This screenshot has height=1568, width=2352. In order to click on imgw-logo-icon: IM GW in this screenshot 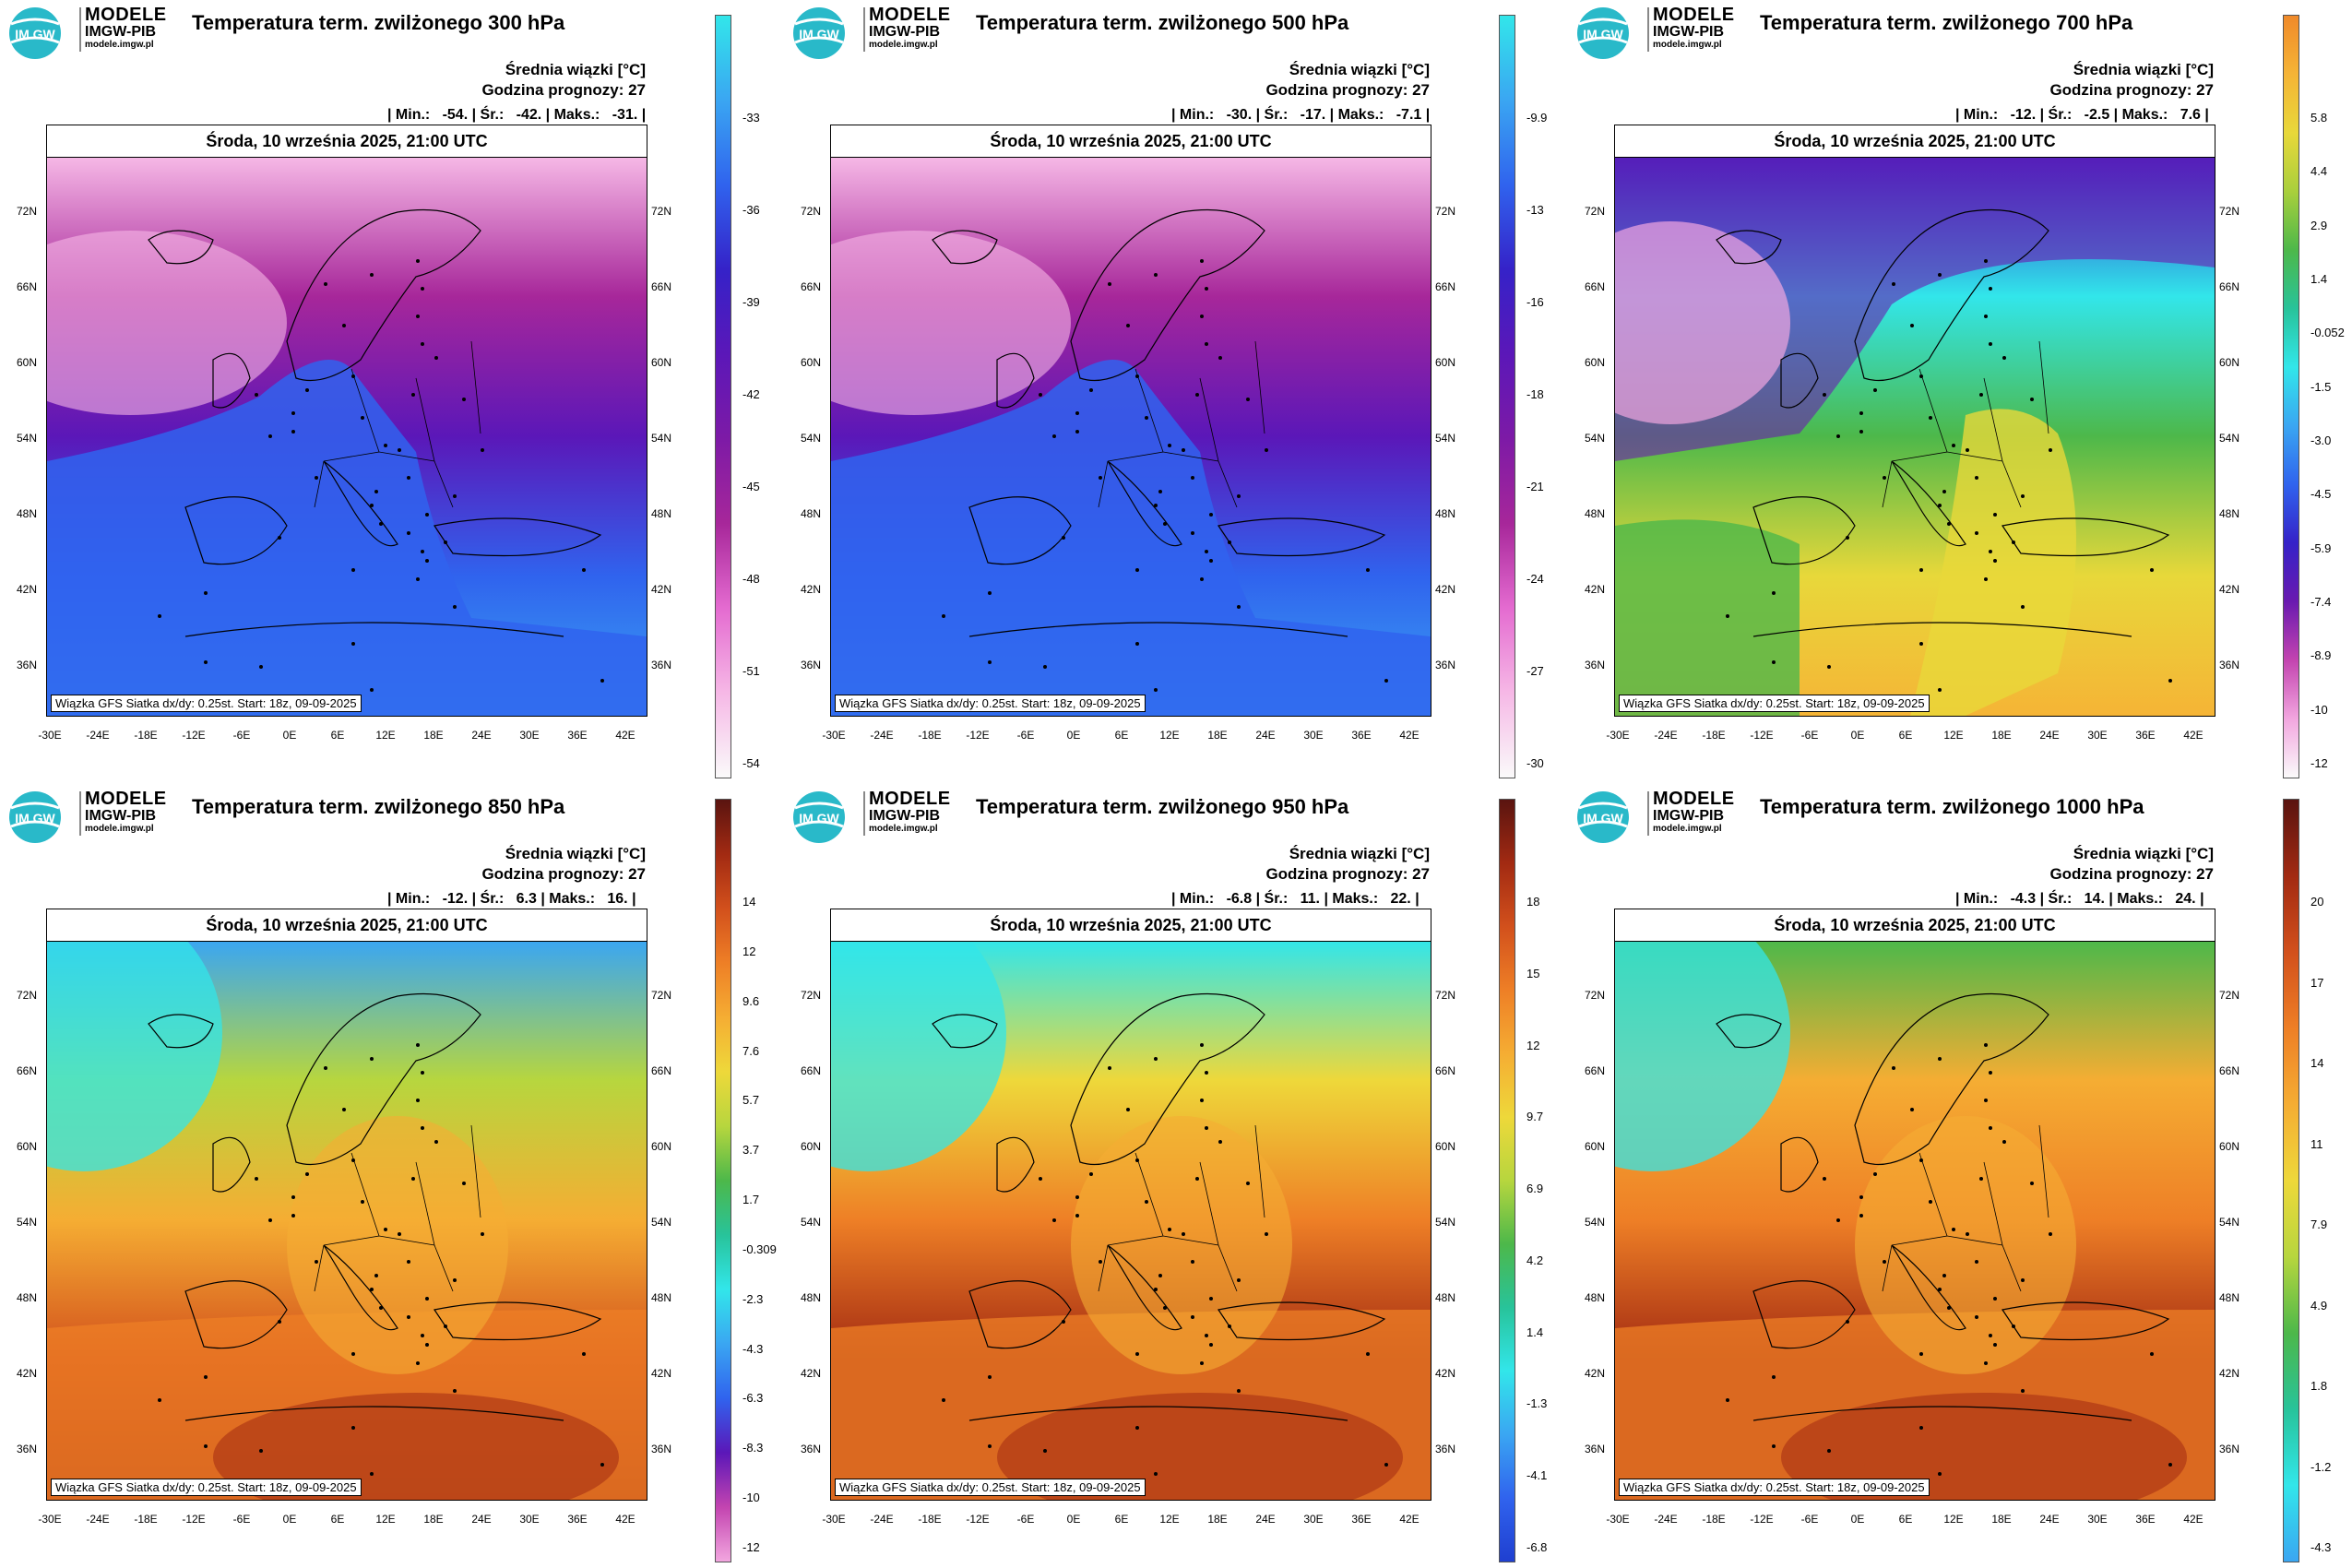, I will do `click(819, 817)`.